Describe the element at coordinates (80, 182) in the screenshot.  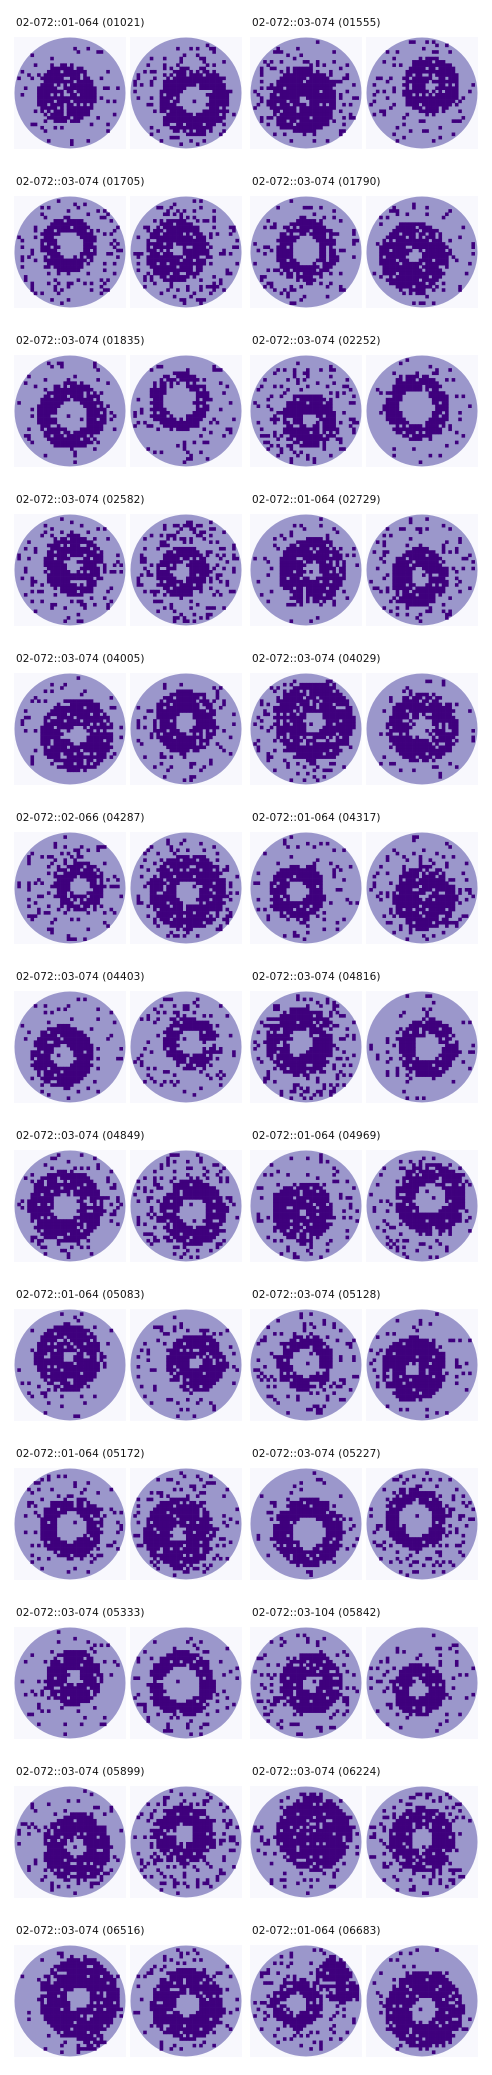
I see `wafer-panel-title: 02-072::03-074 (01705)` at that location.